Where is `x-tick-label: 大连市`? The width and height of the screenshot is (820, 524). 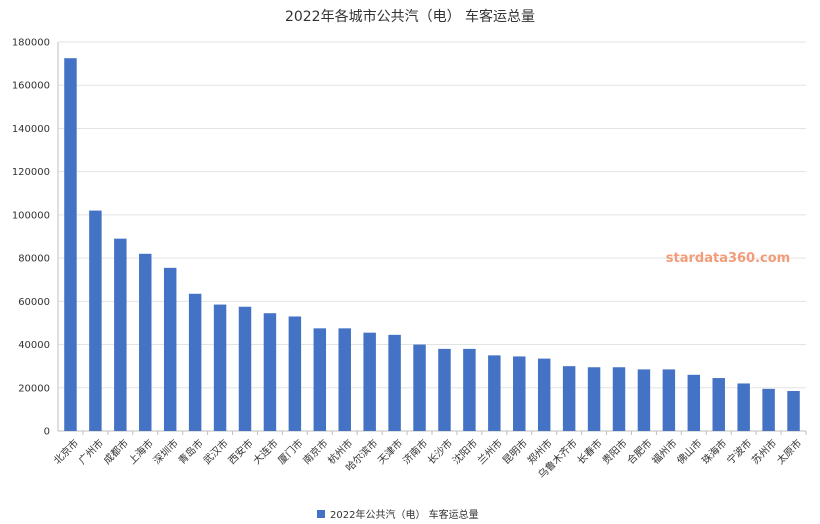 x-tick-label: 大连市 is located at coordinates (265, 451).